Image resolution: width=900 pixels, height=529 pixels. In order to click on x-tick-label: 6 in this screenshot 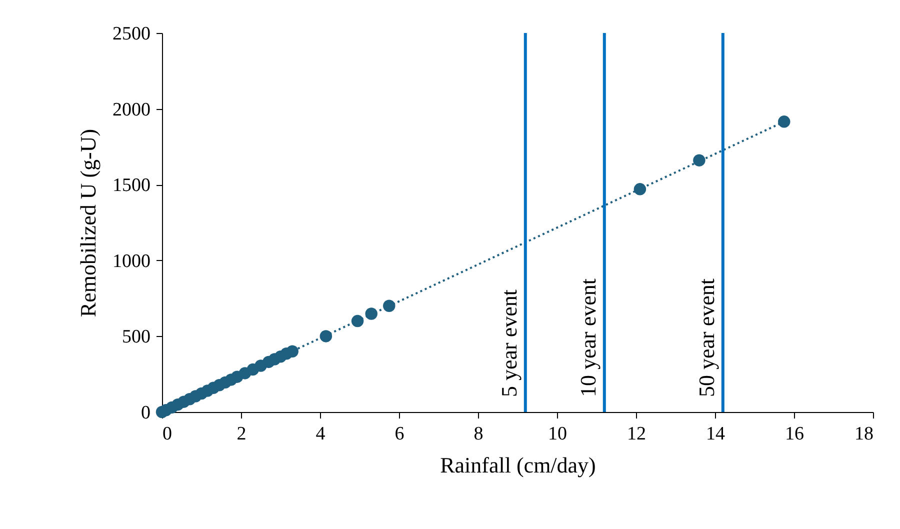, I will do `click(399, 434)`.